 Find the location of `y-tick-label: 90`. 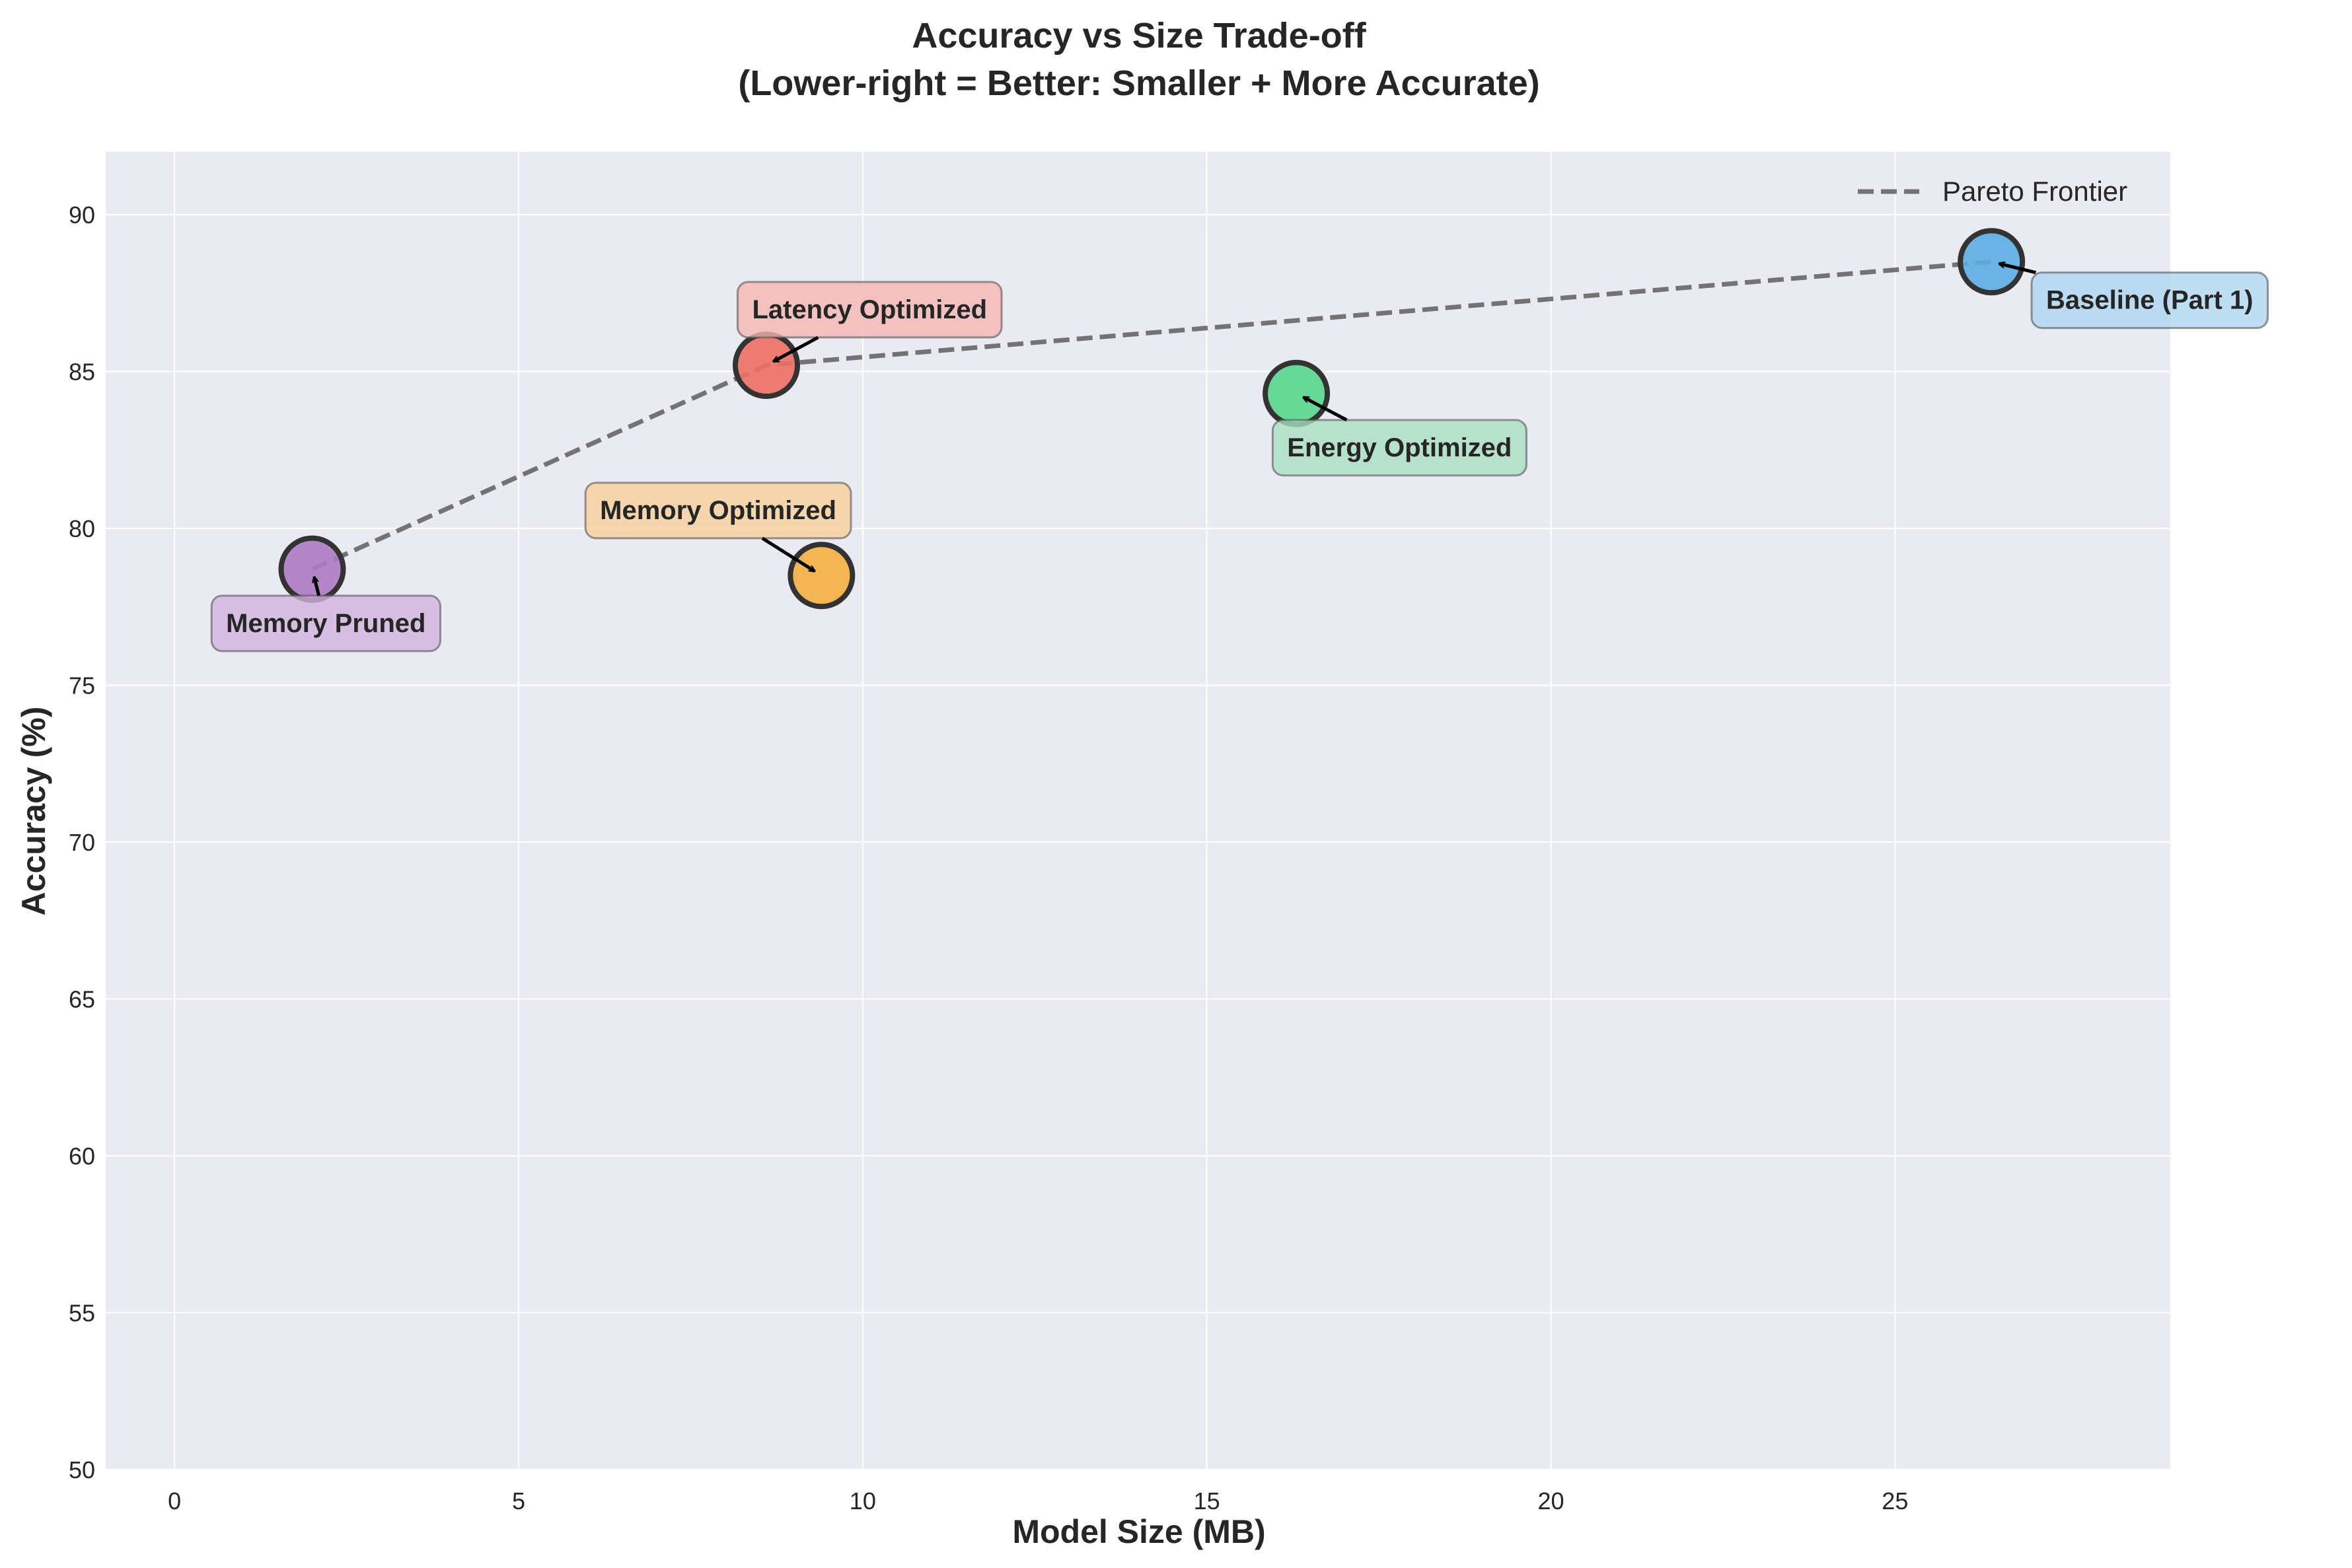

y-tick-label: 90 is located at coordinates (82, 215).